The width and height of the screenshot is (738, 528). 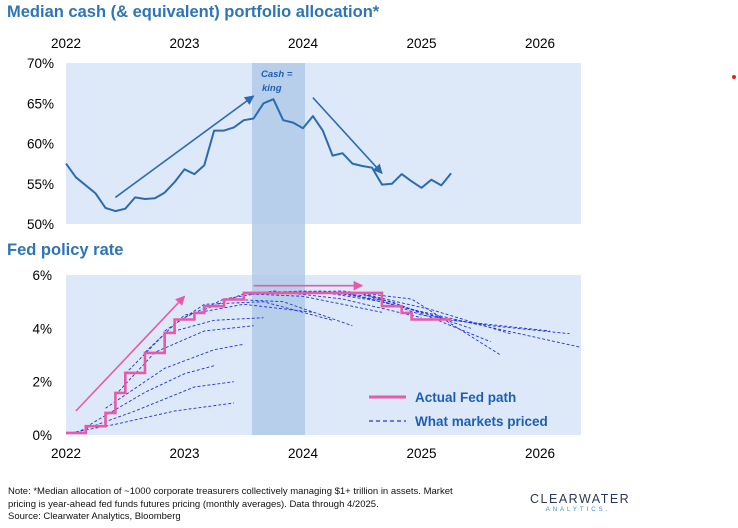 What do you see at coordinates (421, 453) in the screenshot?
I see `bottom-x-tick-label: 2025` at bounding box center [421, 453].